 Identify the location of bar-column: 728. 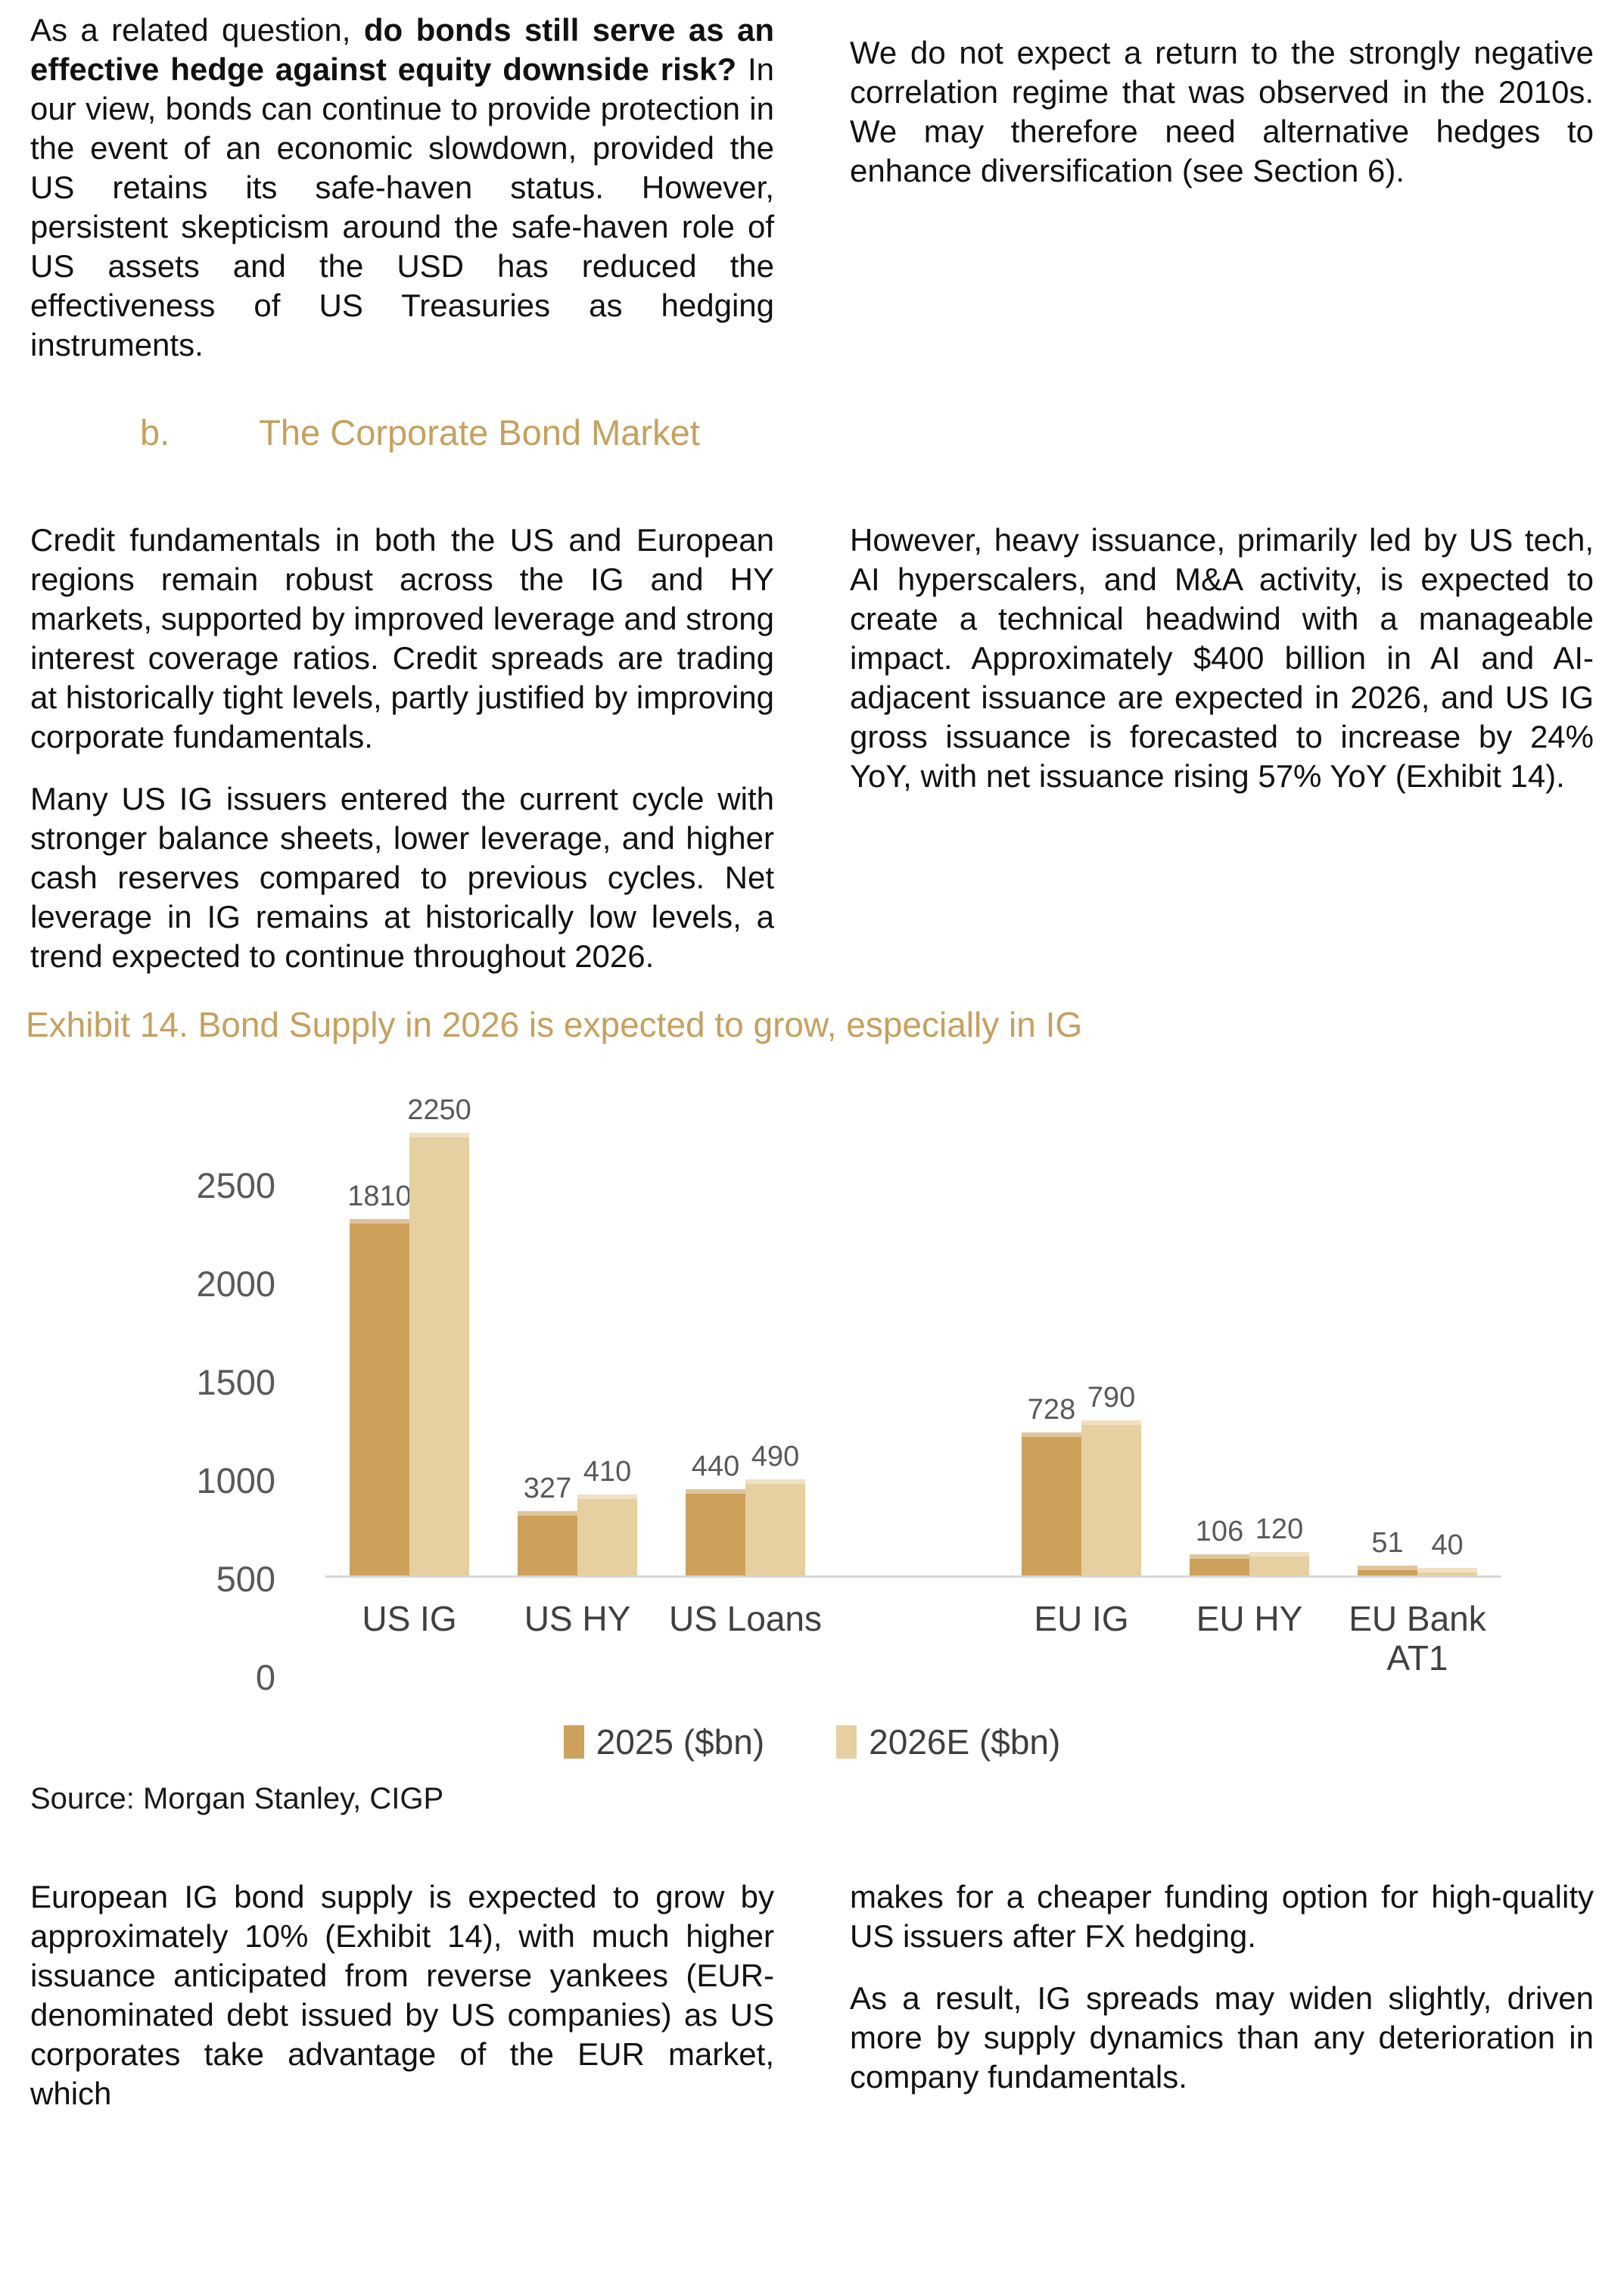
(1051, 1484).